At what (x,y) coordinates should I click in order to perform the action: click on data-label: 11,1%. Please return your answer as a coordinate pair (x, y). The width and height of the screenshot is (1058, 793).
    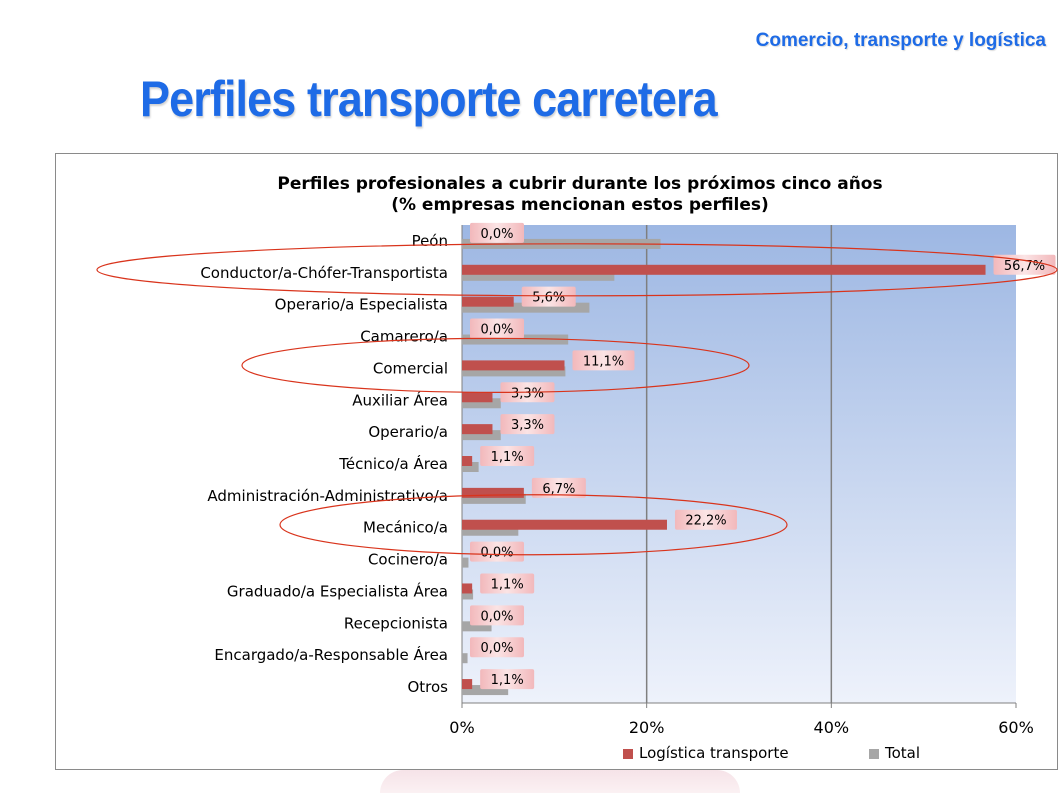
    Looking at the image, I should click on (603, 361).